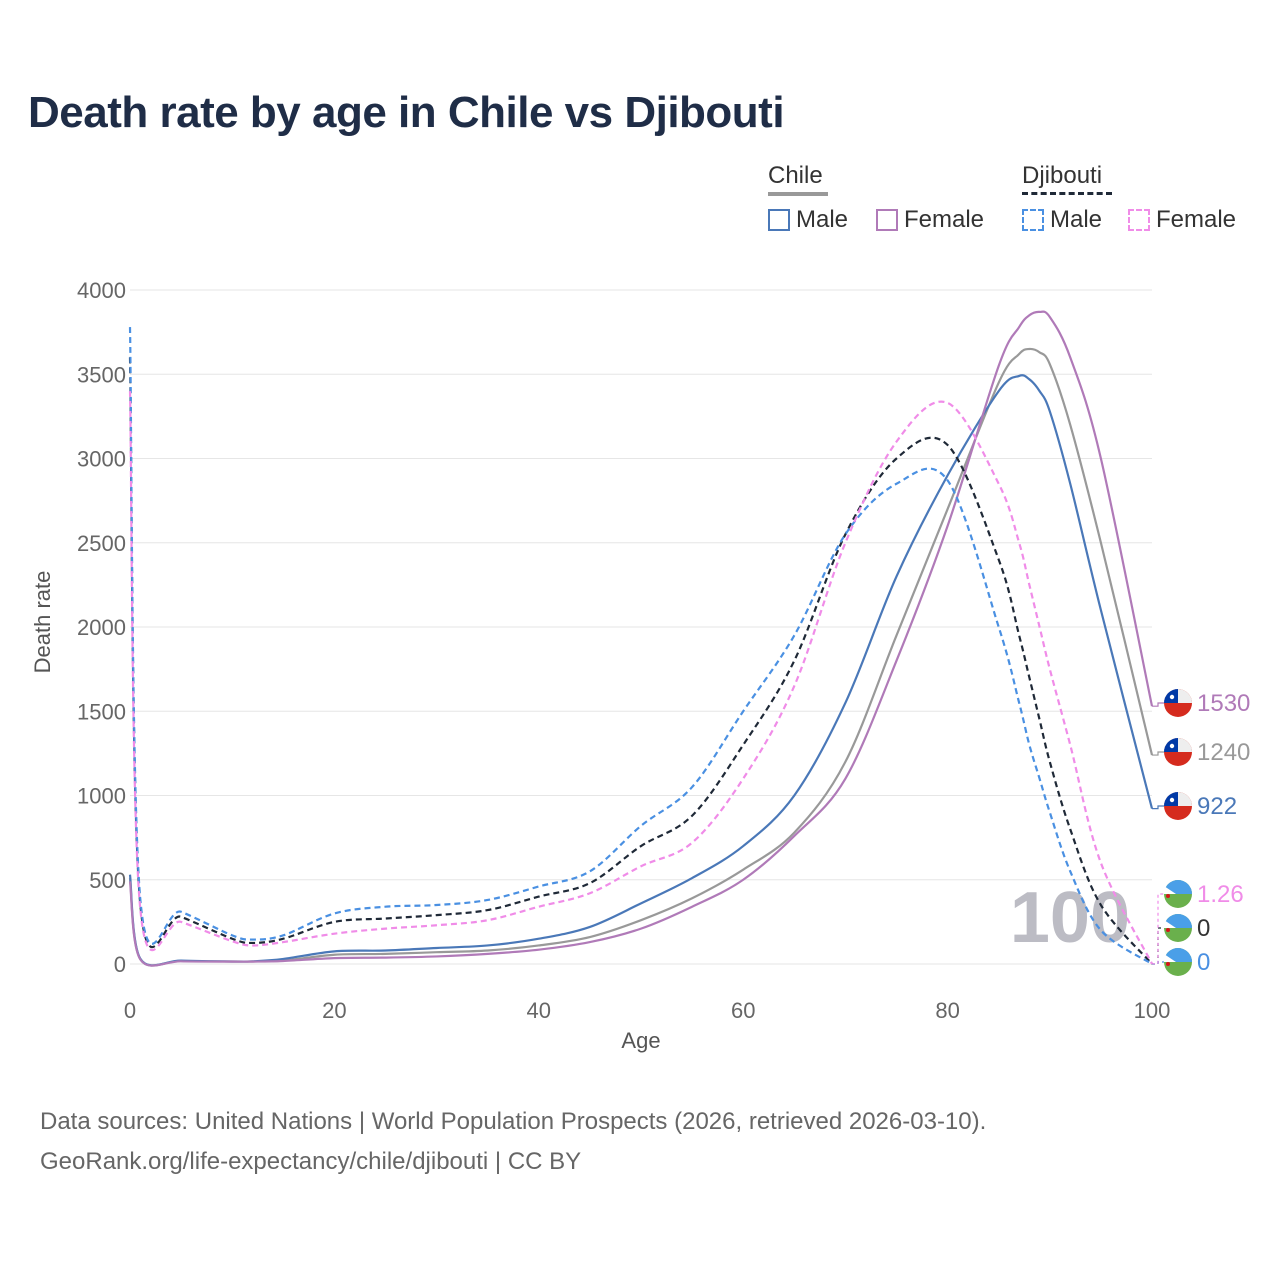  What do you see at coordinates (101, 796) in the screenshot?
I see `y-tick-1000: 1000` at bounding box center [101, 796].